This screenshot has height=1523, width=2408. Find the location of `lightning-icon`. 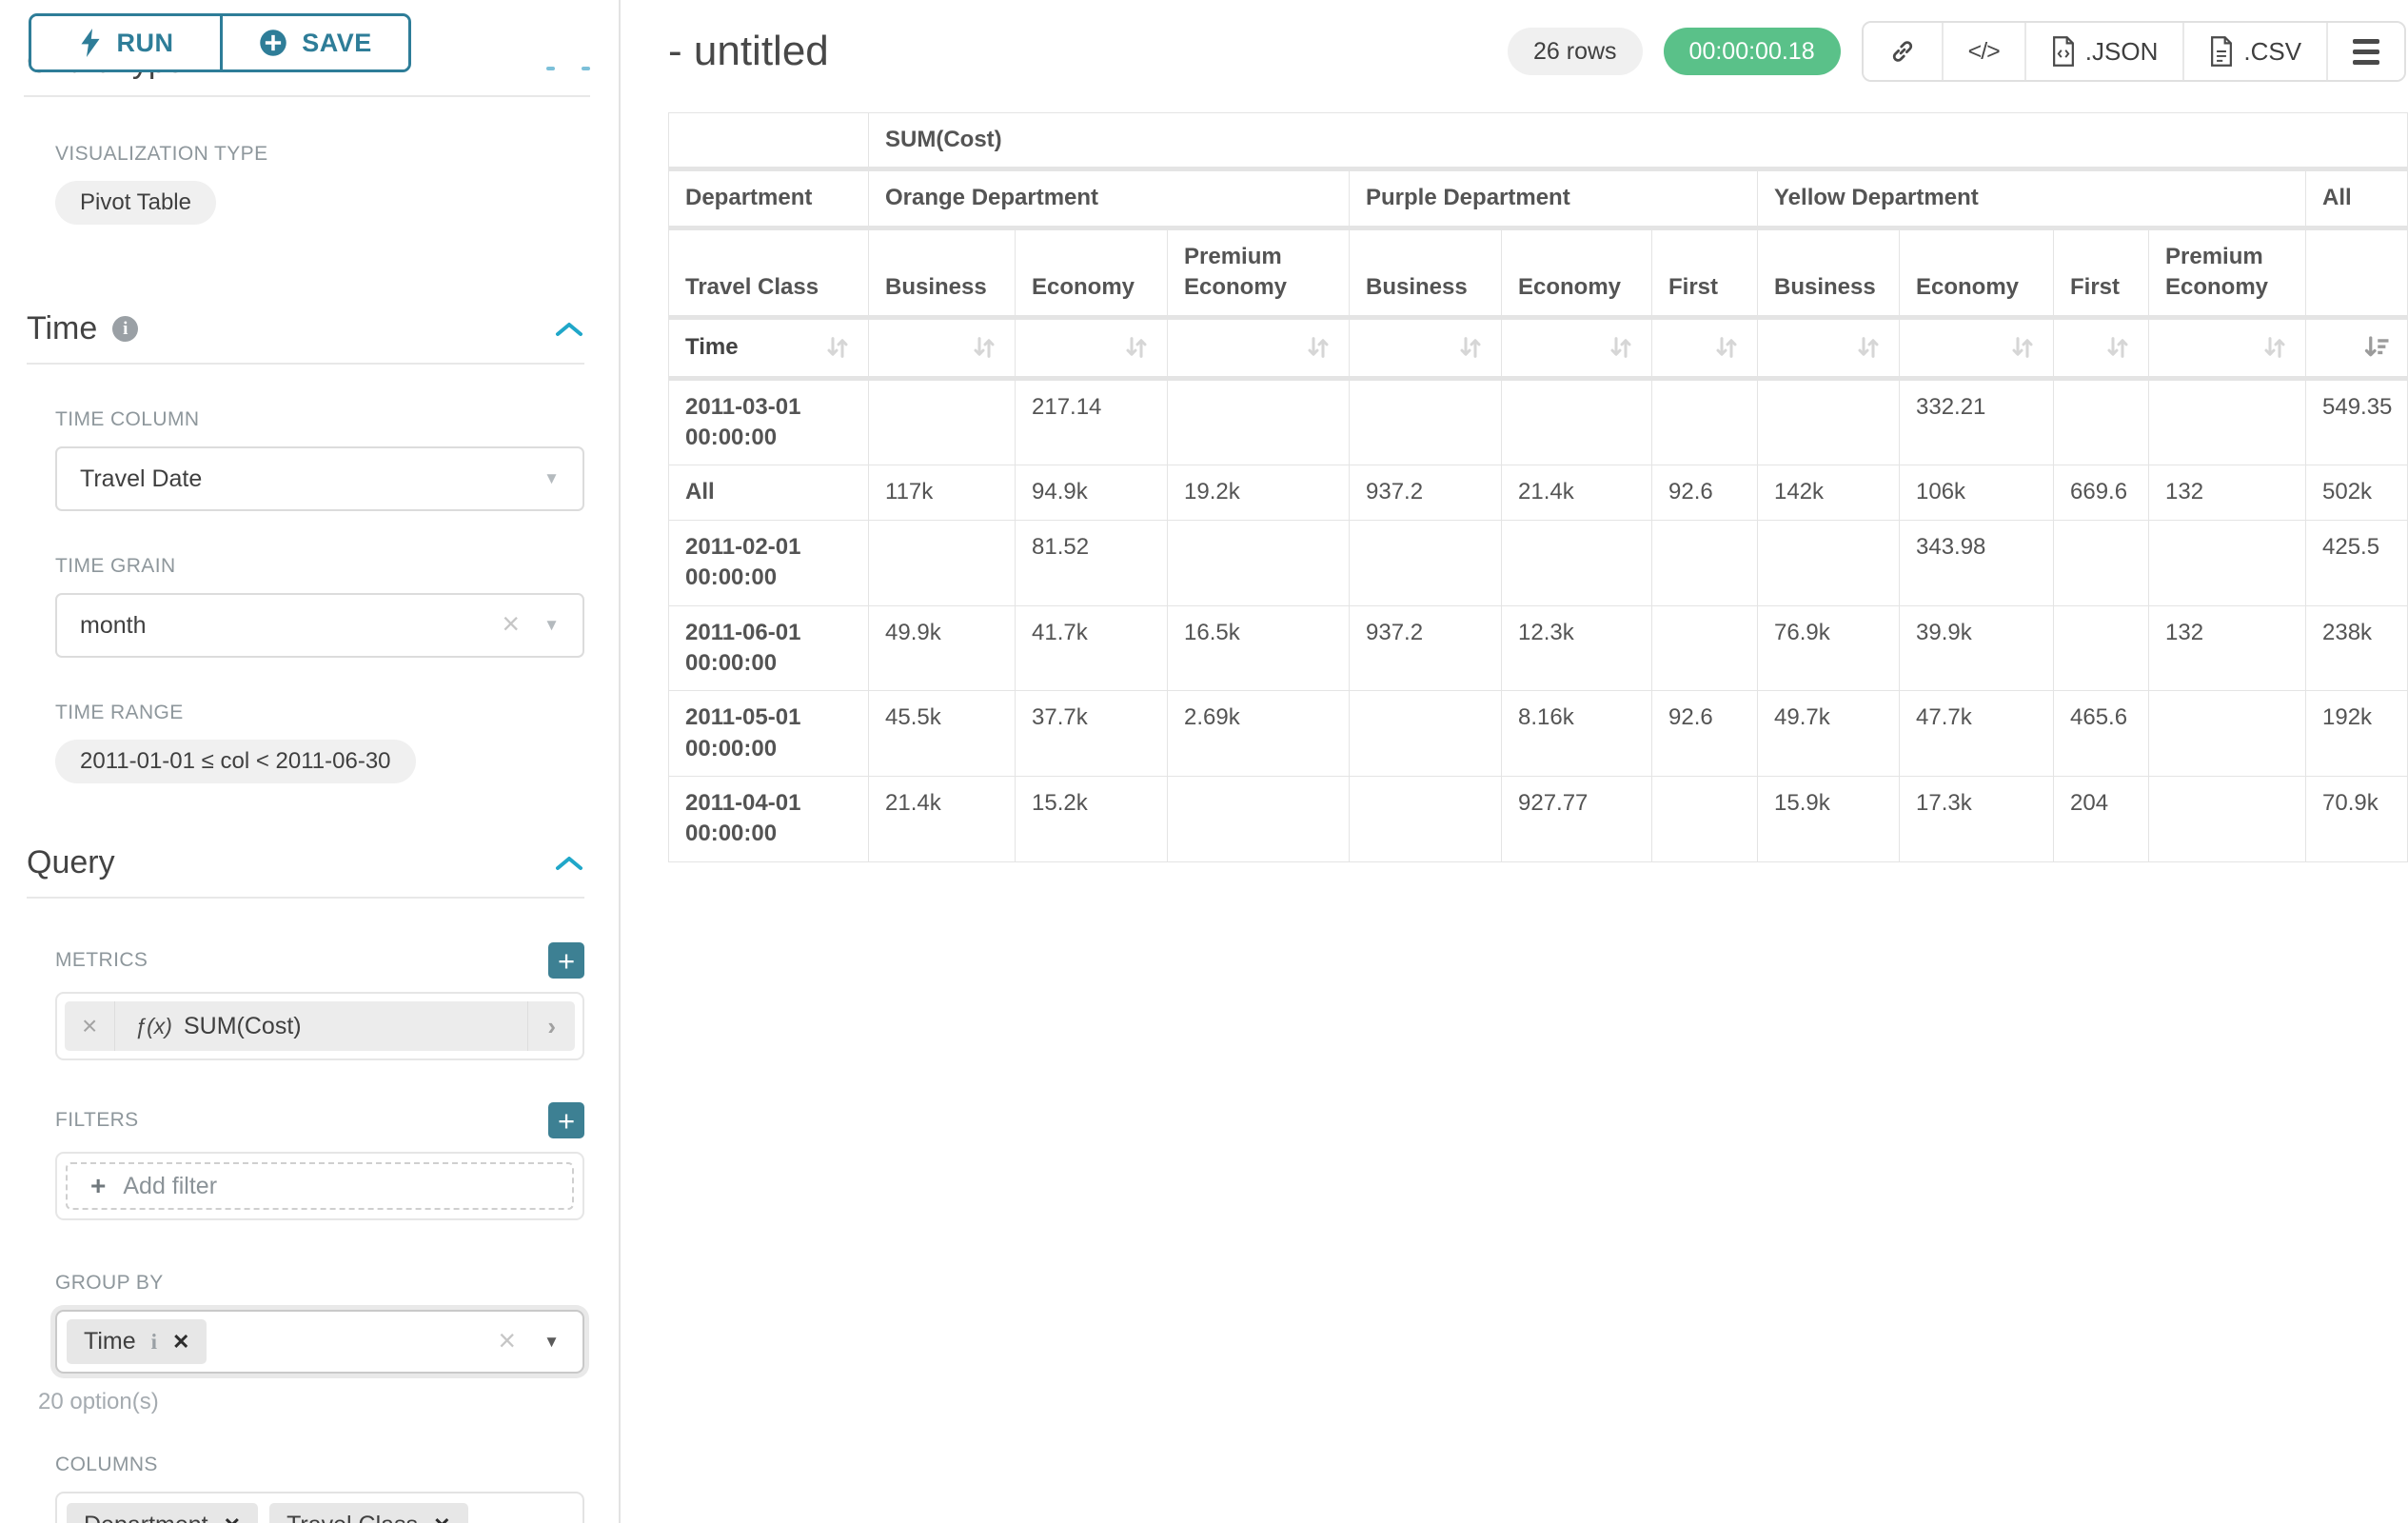

lightning-icon is located at coordinates (90, 43).